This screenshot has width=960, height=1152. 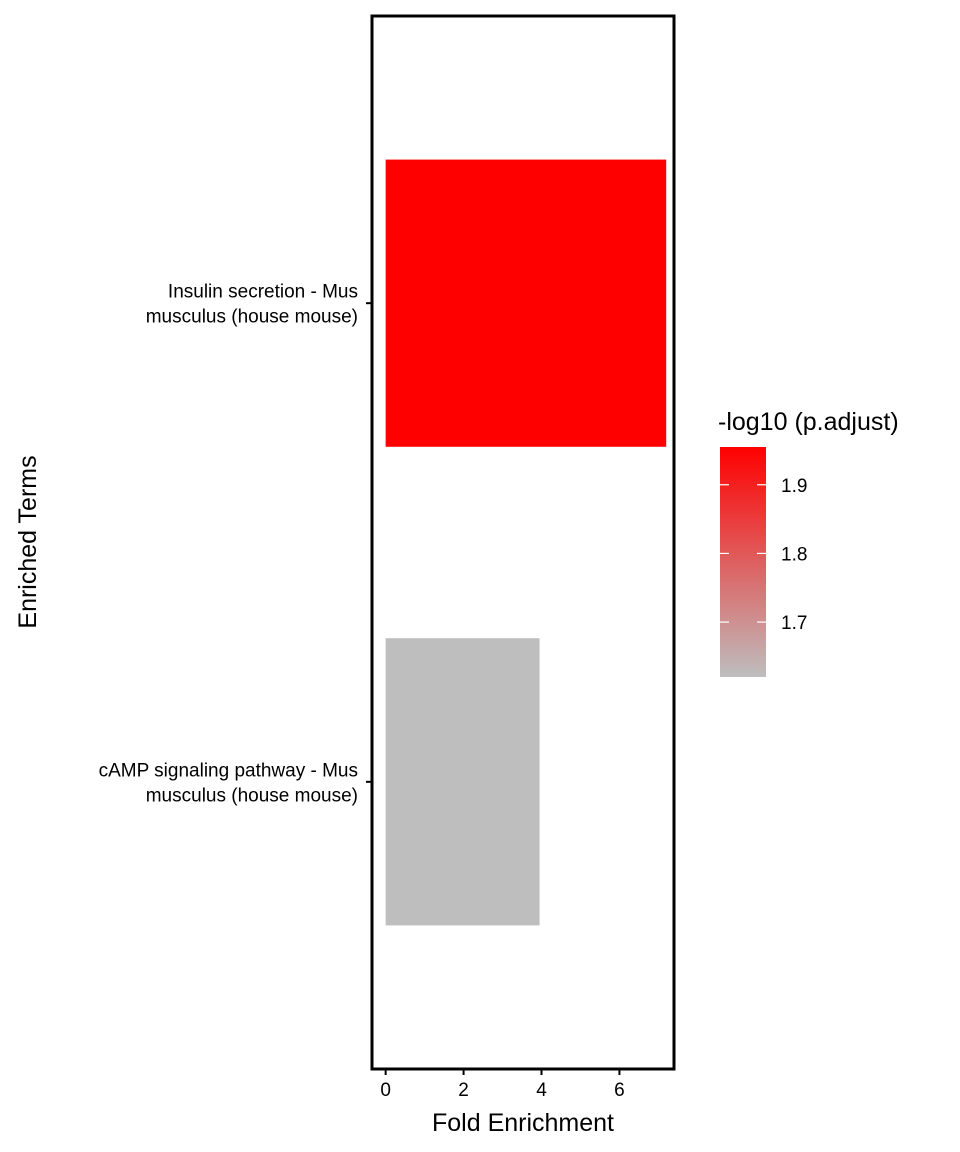 I want to click on x-axis: 0 2 4 6, so click(x=502, y=1085).